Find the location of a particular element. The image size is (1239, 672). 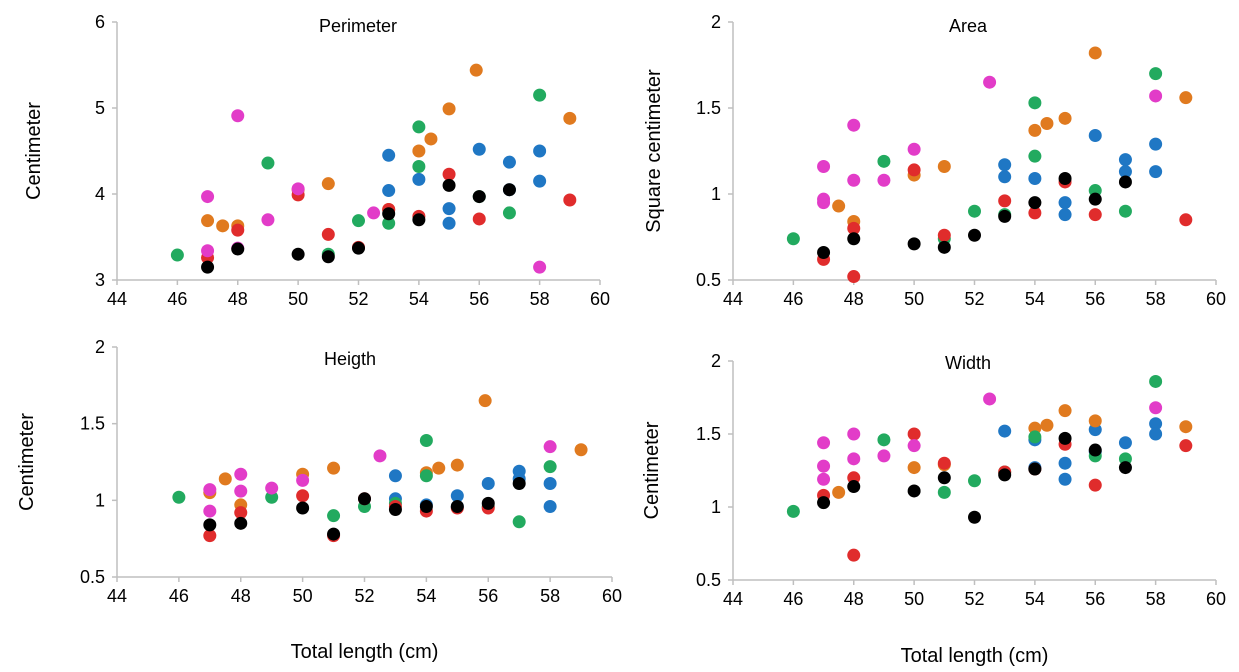

x-tick-label: 48 is located at coordinates (241, 596).